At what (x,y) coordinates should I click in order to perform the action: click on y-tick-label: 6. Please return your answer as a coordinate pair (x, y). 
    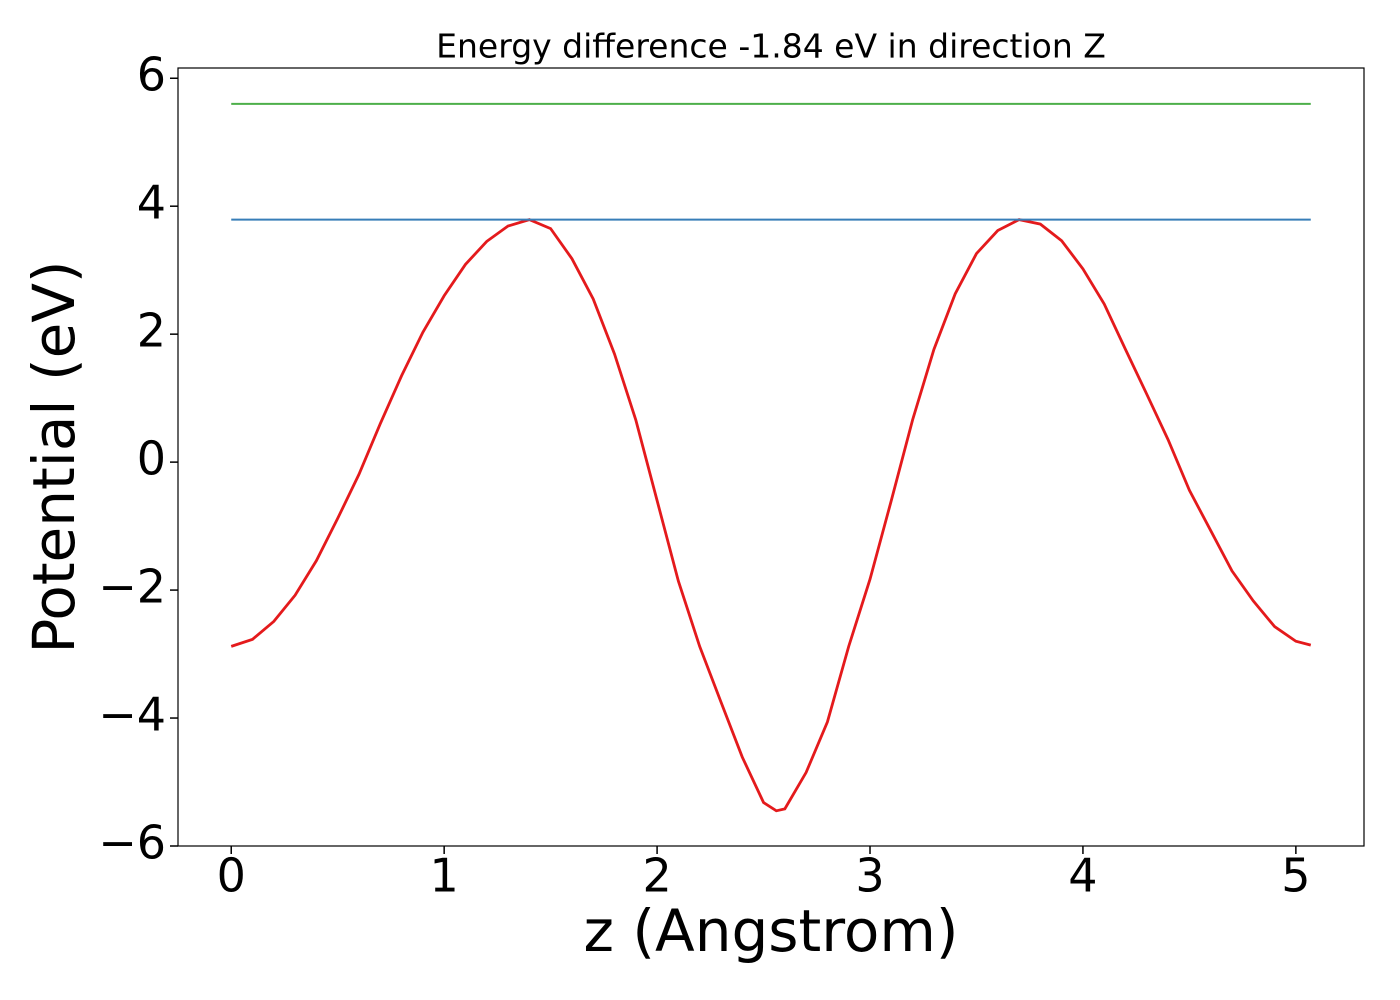
    Looking at the image, I should click on (151, 75).